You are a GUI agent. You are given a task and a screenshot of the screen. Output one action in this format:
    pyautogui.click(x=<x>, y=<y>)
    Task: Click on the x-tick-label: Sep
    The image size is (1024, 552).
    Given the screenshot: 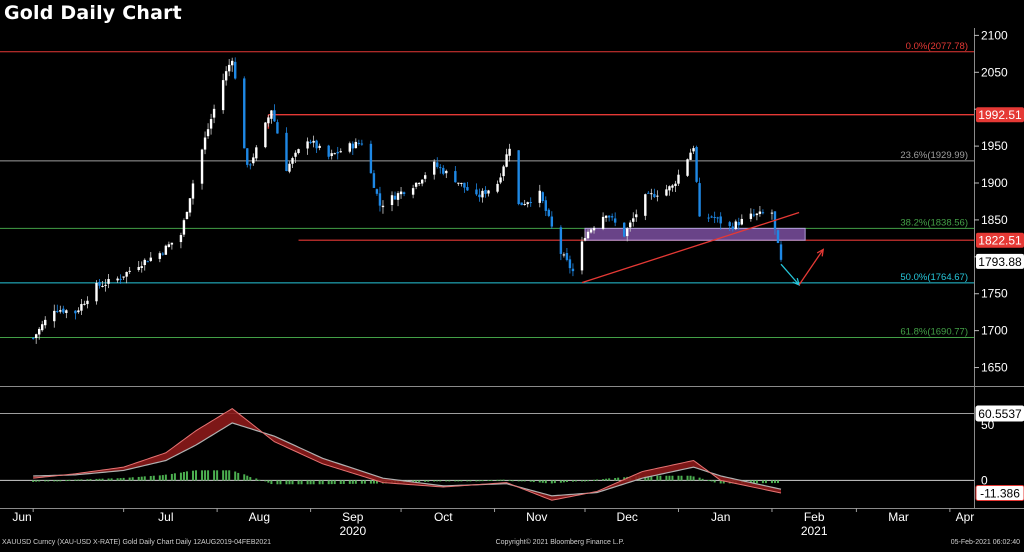 What is the action you would take?
    pyautogui.click(x=353, y=517)
    